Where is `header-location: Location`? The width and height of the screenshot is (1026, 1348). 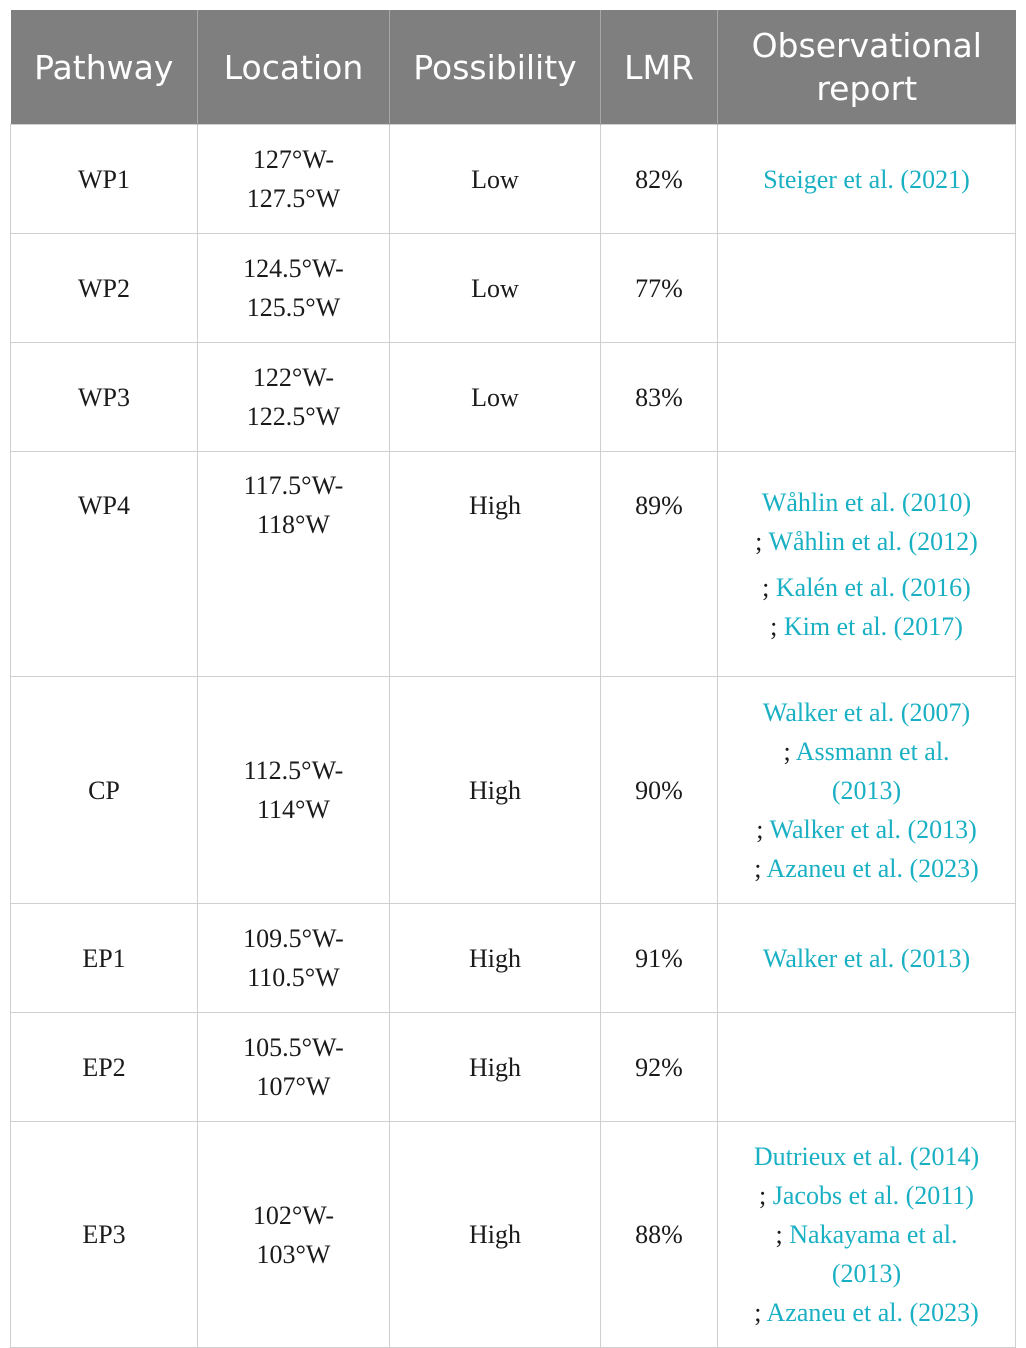
header-location: Location is located at coordinates (293, 67).